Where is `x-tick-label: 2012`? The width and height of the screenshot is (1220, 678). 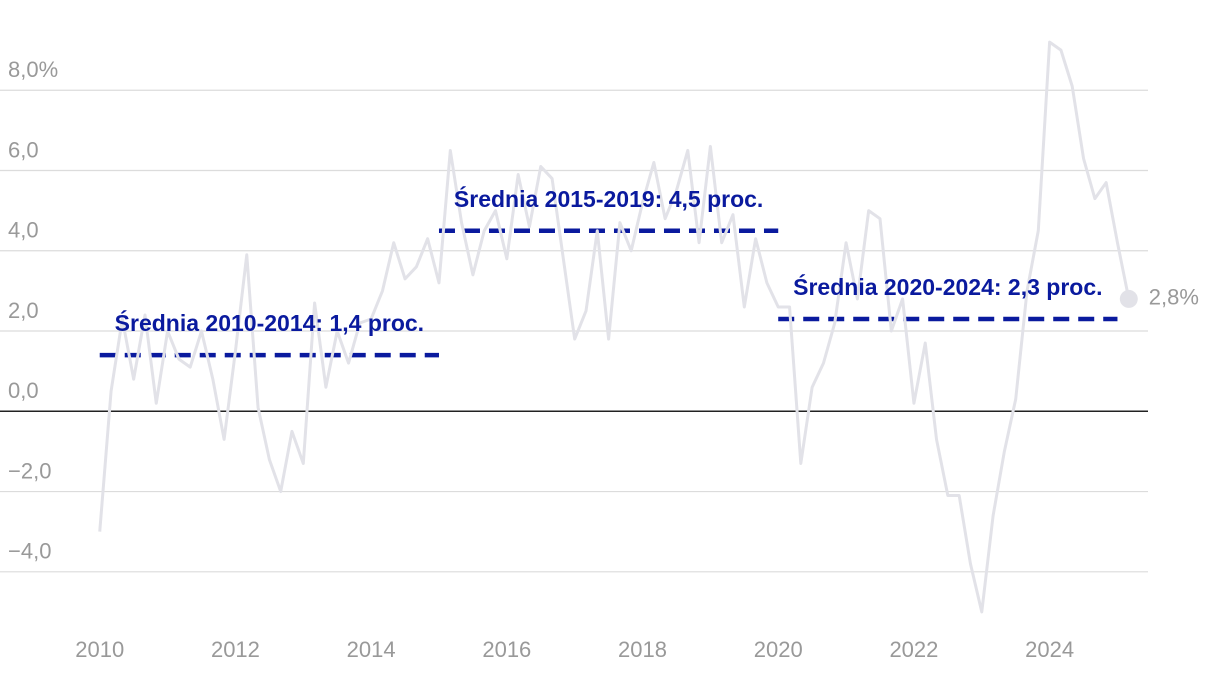
x-tick-label: 2012 is located at coordinates (235, 649).